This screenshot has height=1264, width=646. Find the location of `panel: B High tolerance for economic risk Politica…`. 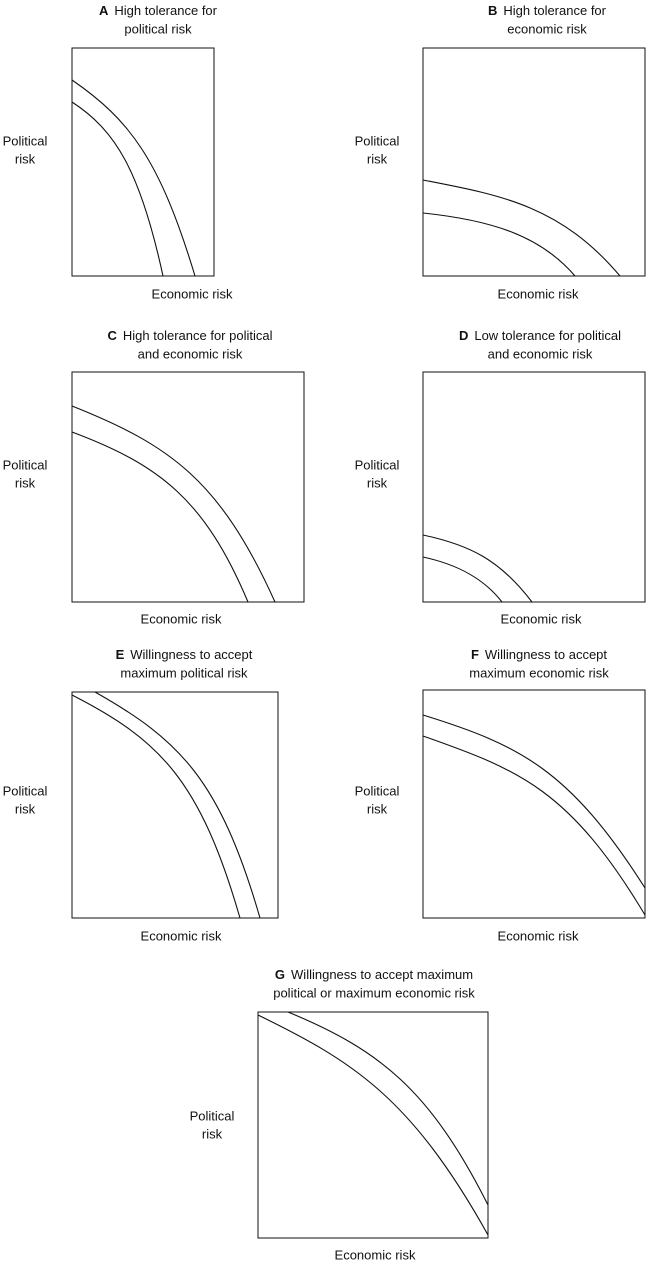

panel: B High tolerance for economic risk Politica… is located at coordinates (500, 152).